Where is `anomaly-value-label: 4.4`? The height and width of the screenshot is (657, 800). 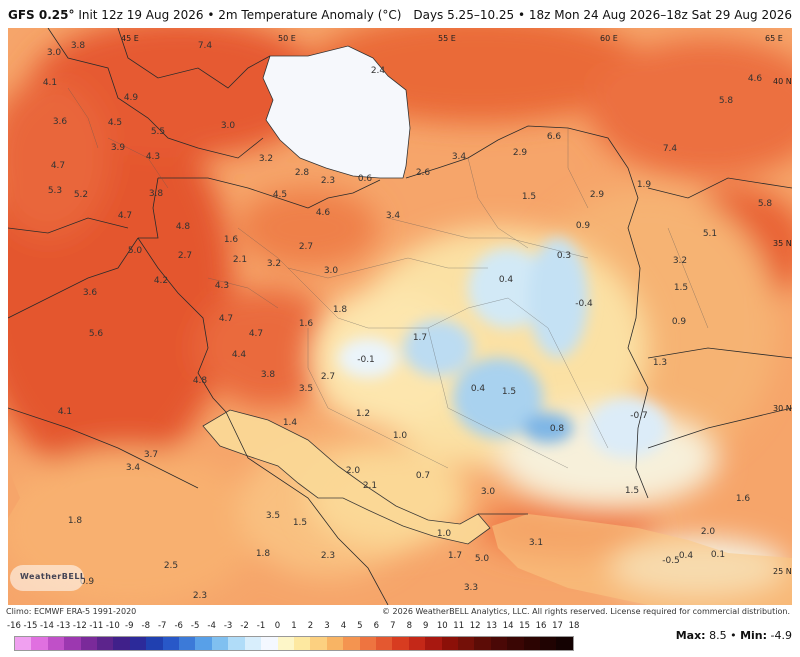
anomaly-value-label: 4.4 is located at coordinates (239, 355).